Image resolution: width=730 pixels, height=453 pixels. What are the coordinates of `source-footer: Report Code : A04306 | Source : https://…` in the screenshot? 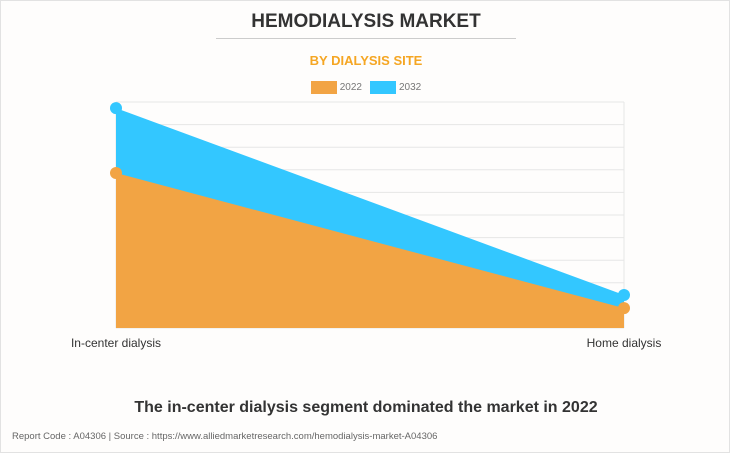 It's located at (225, 436).